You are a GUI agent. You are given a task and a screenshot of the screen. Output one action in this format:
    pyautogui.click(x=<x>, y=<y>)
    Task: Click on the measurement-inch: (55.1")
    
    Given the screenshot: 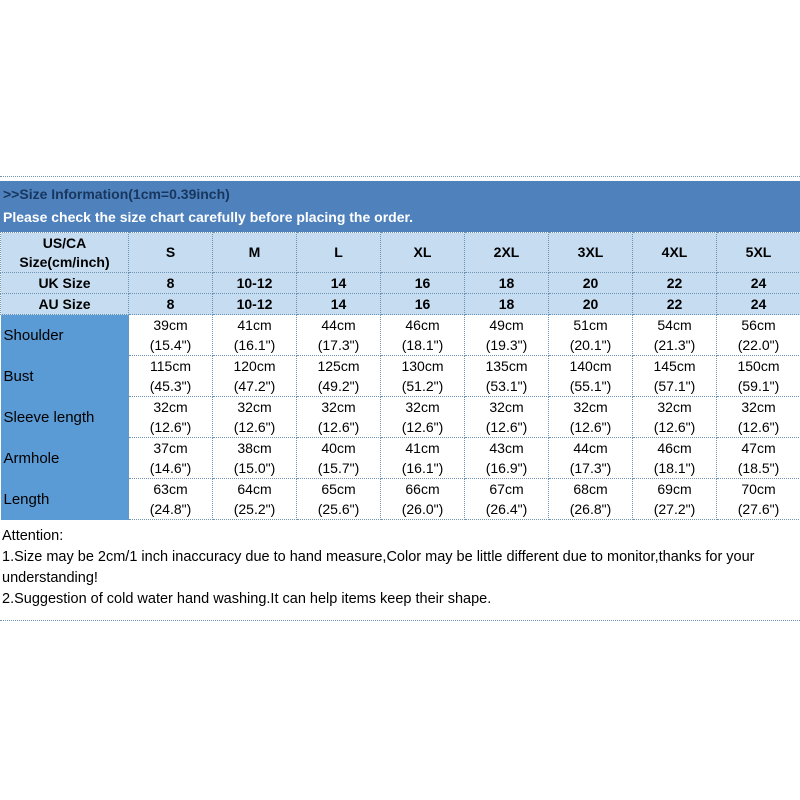 What is the action you would take?
    pyautogui.click(x=590, y=386)
    